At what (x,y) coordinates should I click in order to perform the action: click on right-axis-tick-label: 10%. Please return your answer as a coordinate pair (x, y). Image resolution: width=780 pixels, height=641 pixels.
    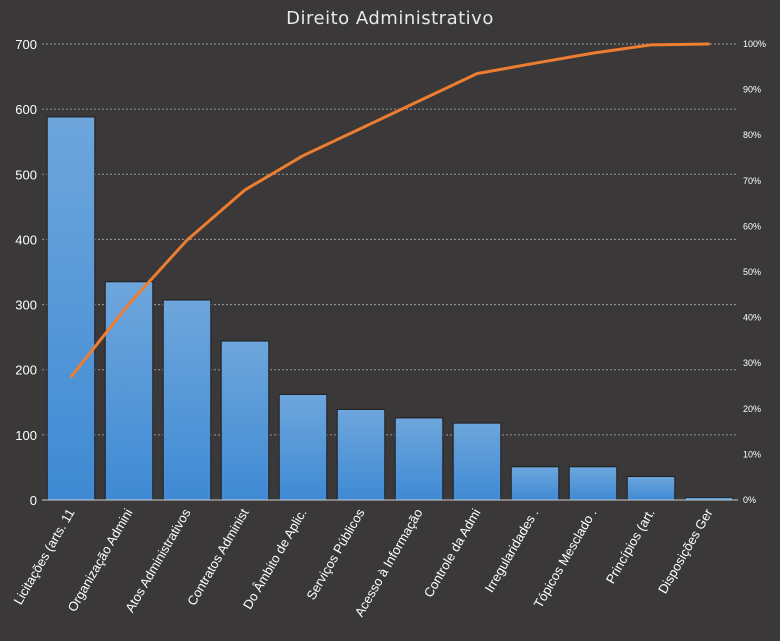
    Looking at the image, I should click on (752, 454).